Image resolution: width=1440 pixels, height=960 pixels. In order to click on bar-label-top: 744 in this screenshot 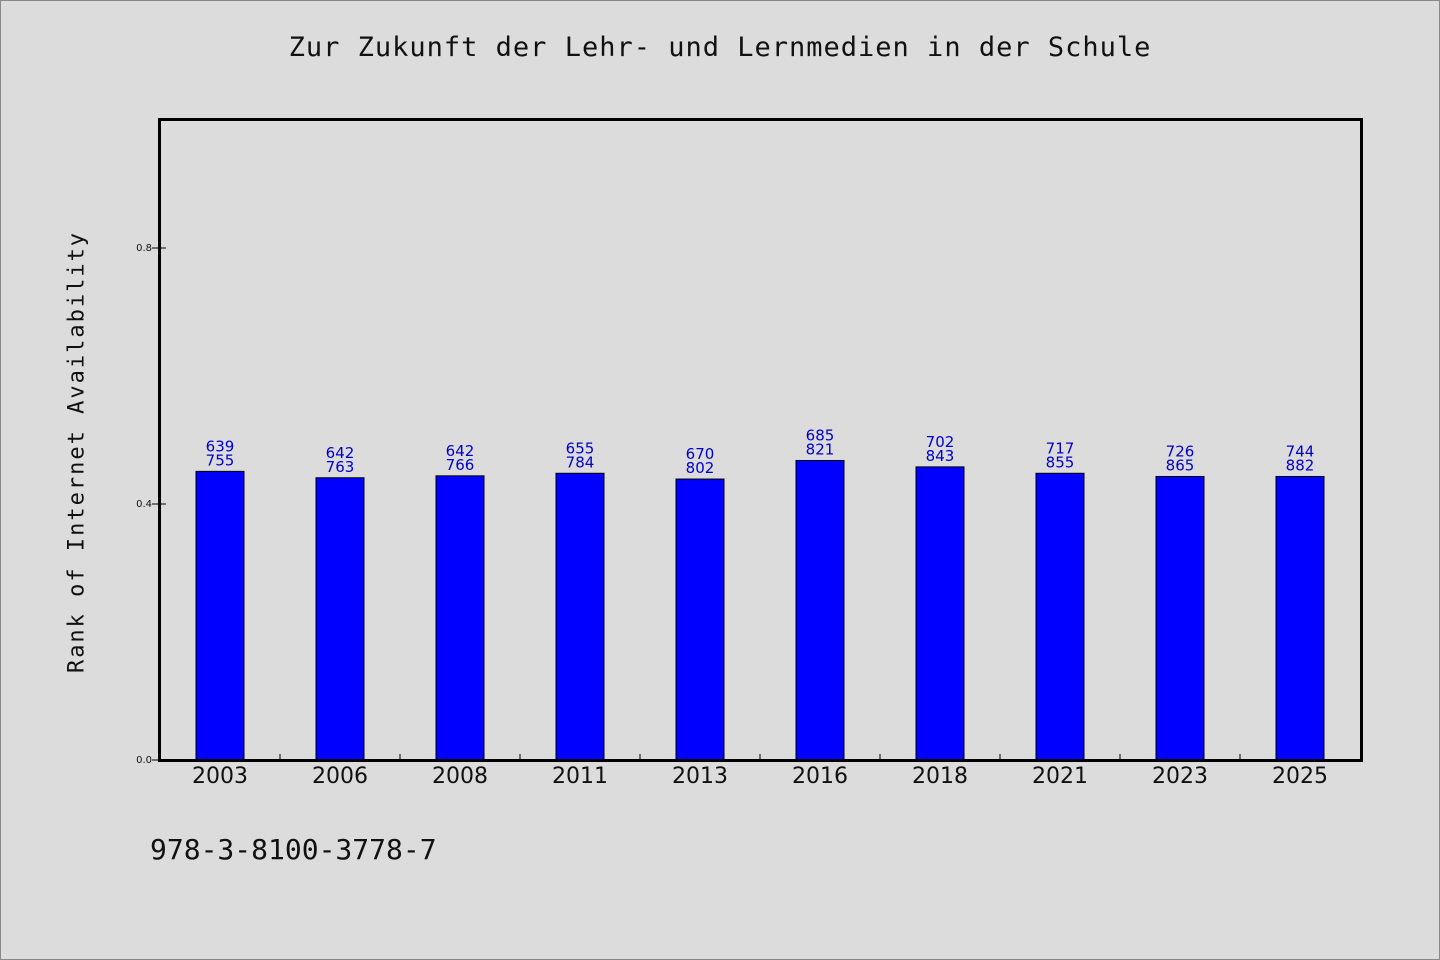, I will do `click(1300, 451)`.